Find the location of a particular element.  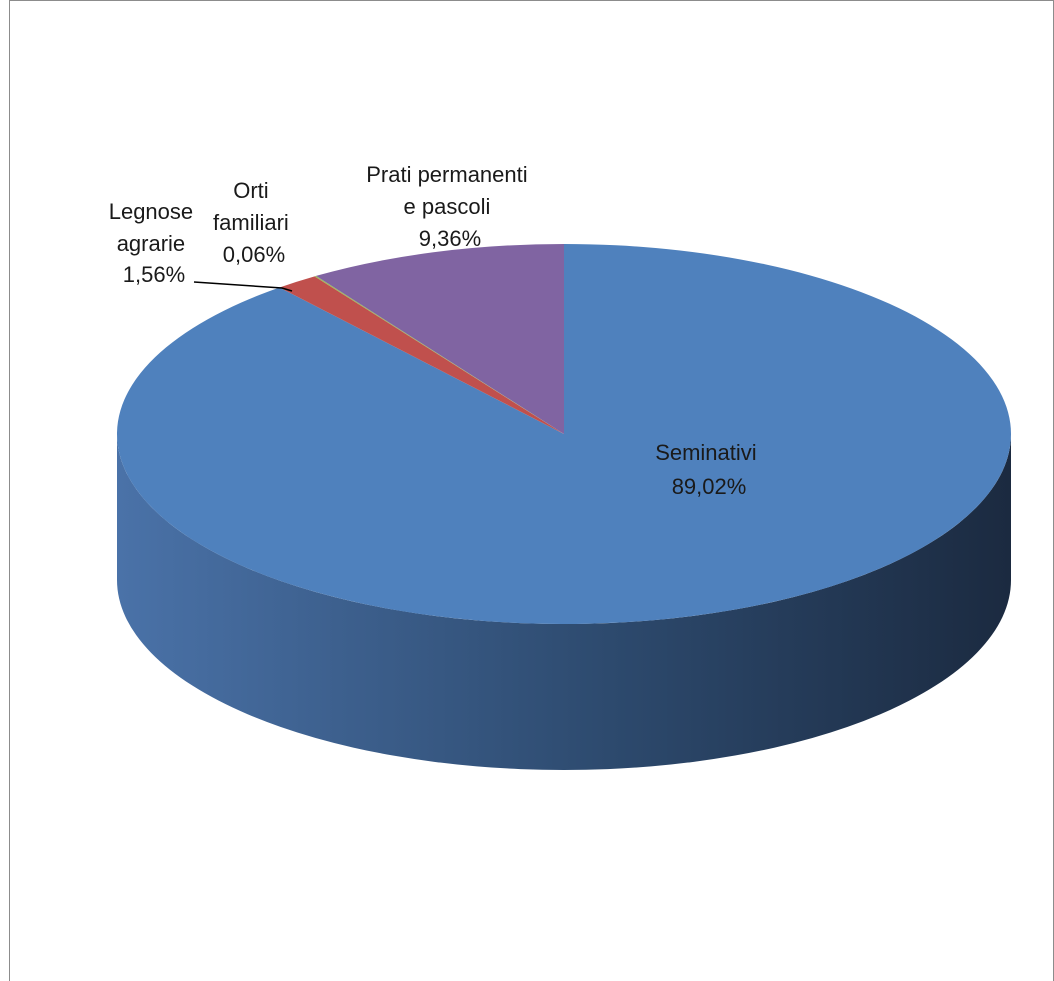

label-orti: Orti familiari 0,06% is located at coordinates (254, 222).